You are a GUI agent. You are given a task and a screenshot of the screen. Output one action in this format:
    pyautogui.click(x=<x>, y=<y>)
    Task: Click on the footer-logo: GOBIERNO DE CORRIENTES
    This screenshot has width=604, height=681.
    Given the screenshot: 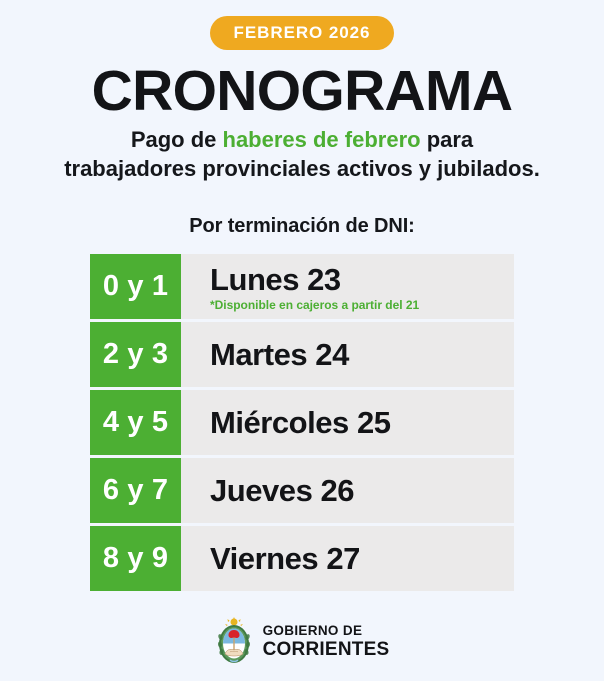 What is the action you would take?
    pyautogui.click(x=302, y=641)
    